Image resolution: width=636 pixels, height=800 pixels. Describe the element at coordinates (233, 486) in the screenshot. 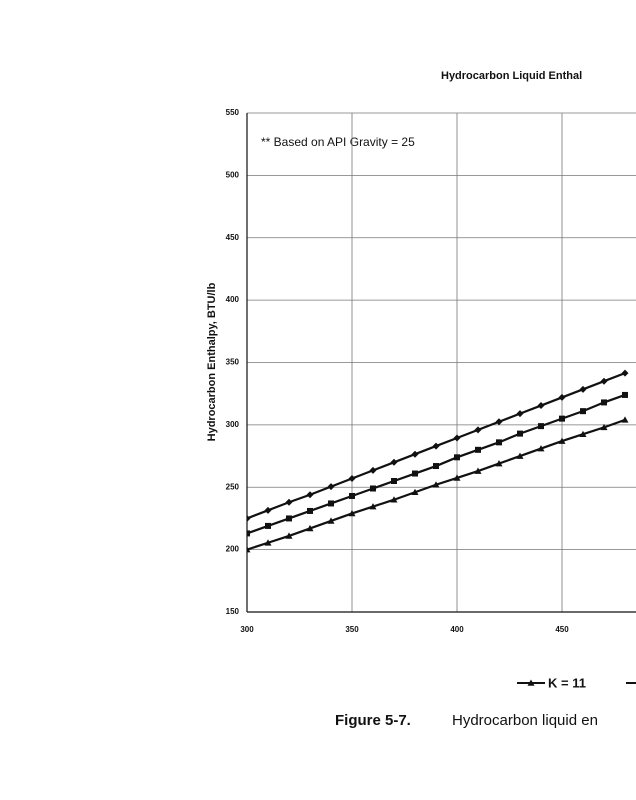

I see `y-tick-label: 250` at that location.